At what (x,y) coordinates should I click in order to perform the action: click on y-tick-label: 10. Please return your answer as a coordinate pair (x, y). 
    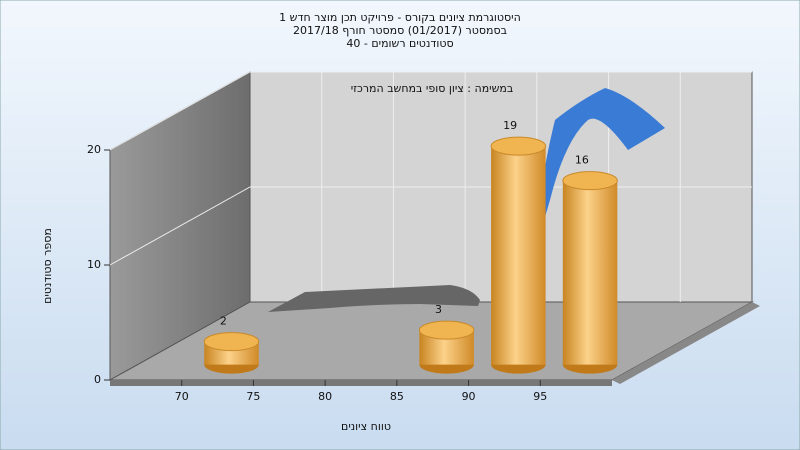
    Looking at the image, I should click on (94, 264).